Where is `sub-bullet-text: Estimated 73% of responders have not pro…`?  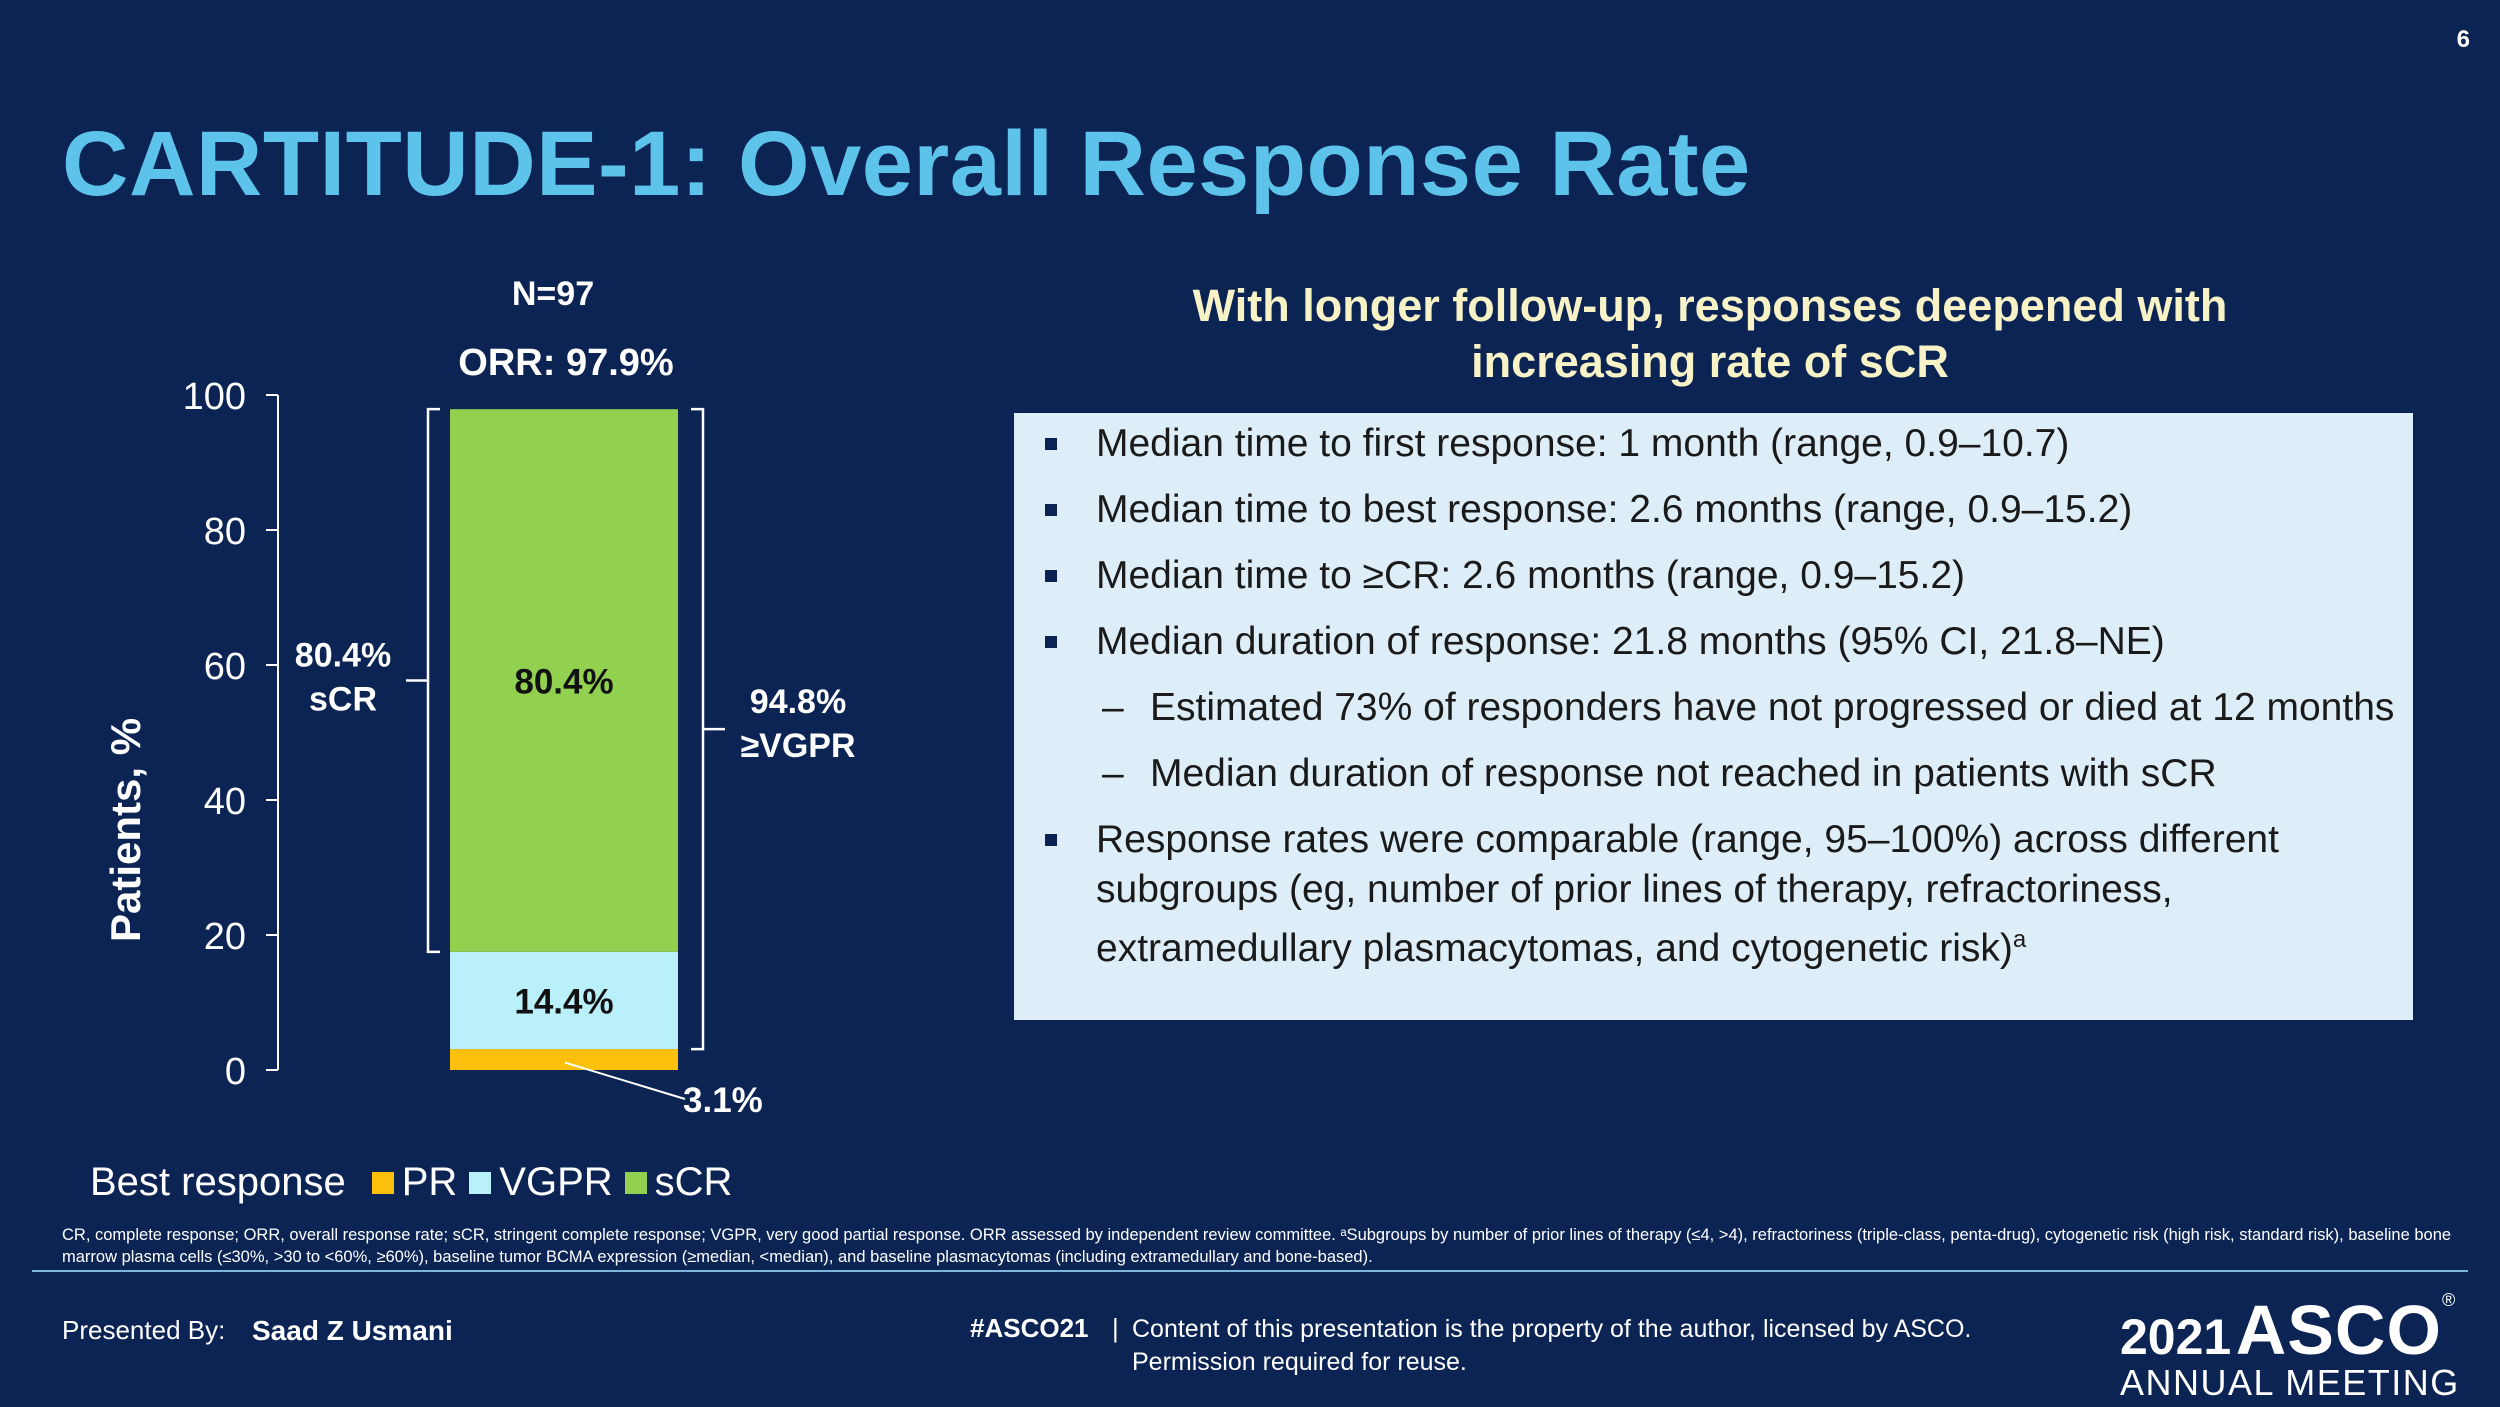
sub-bullet-text: Estimated 73% of responders have not pro… is located at coordinates (1772, 707).